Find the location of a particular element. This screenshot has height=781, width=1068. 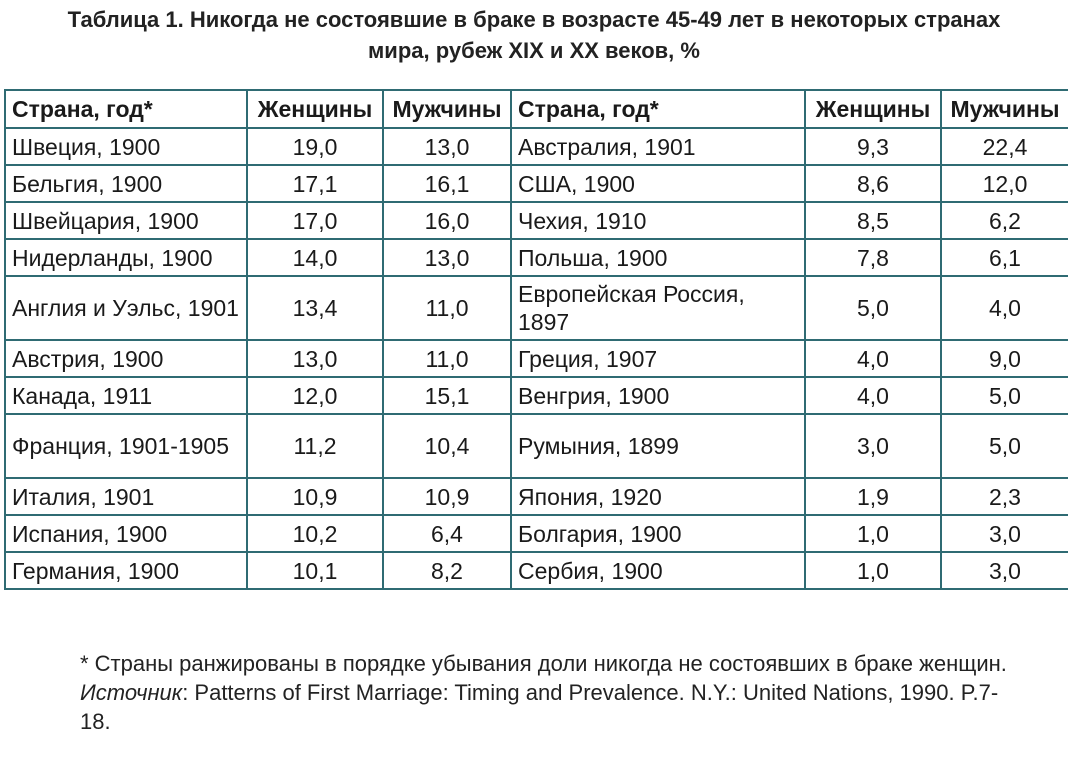

table-row: Испания, 1900 10,2 6,4 Болгария, 1900 1,0 3,0 is located at coordinates (536, 533).